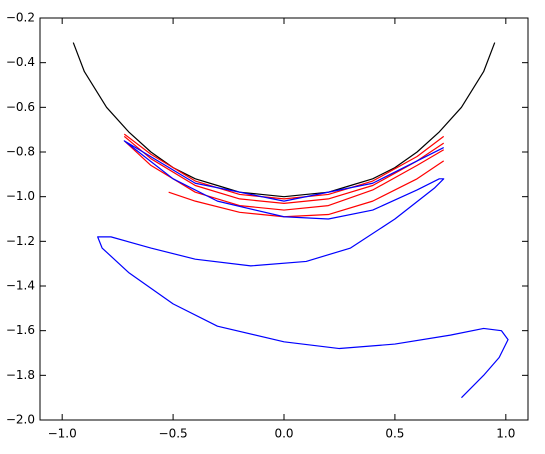 The image size is (545, 454). I want to click on y-tick-label: −0.4, so click(20, 62).